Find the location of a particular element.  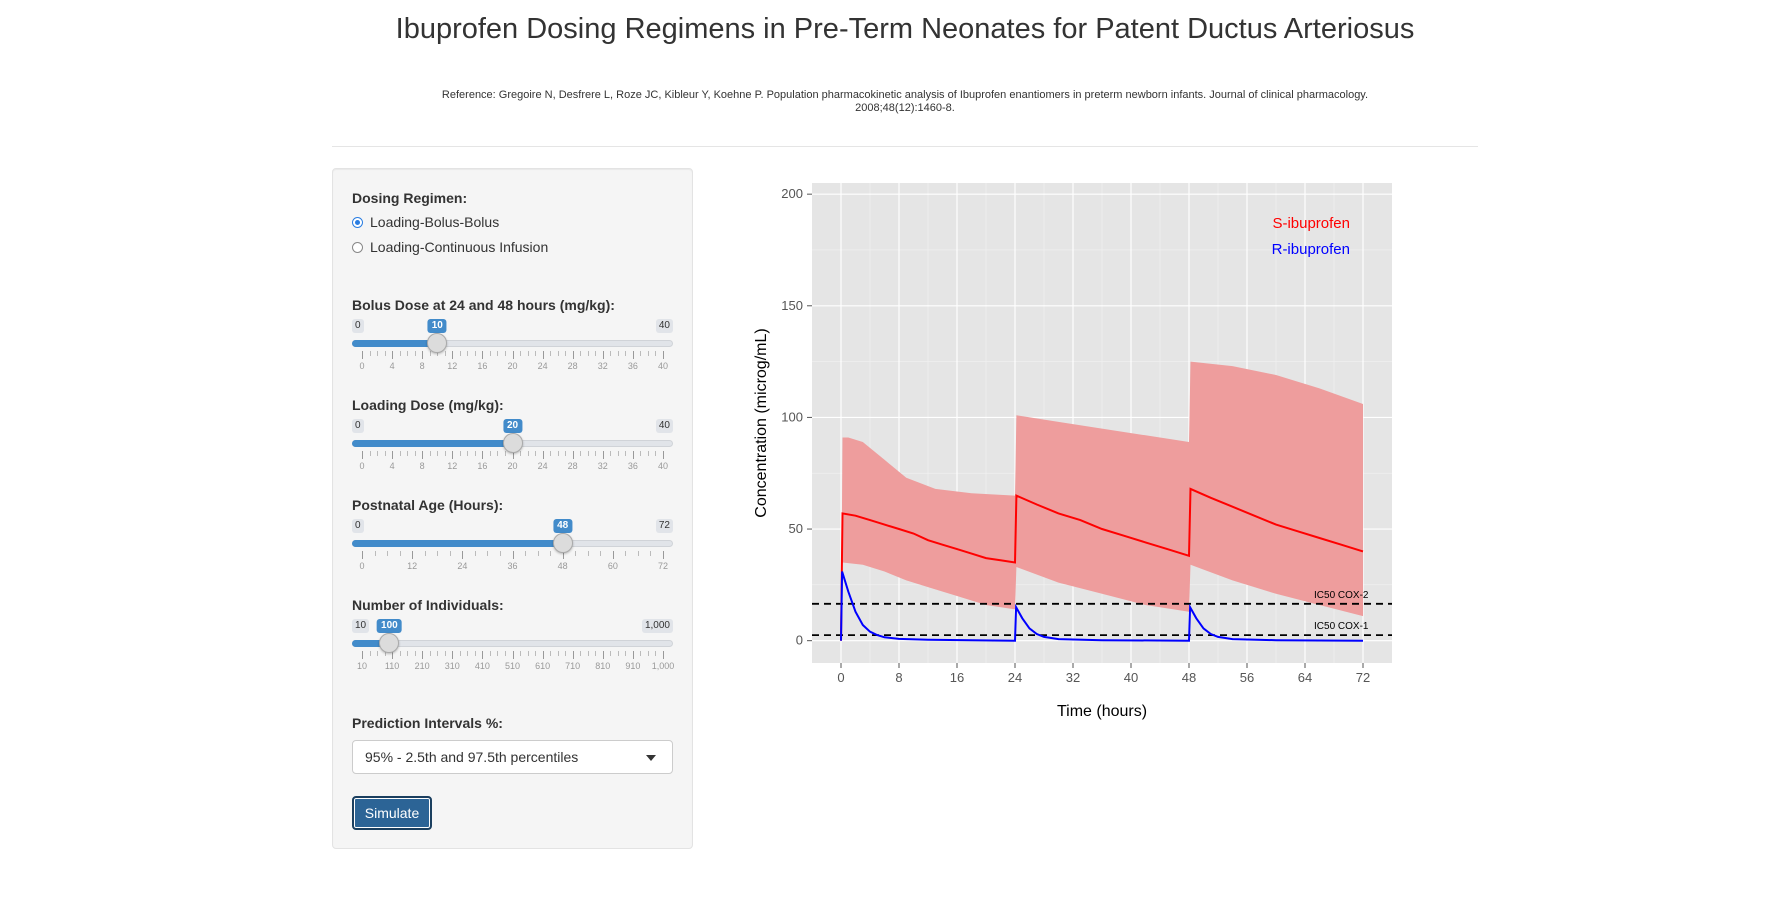

dosing-regimen-label: Dosing Regimen: is located at coordinates (410, 198).